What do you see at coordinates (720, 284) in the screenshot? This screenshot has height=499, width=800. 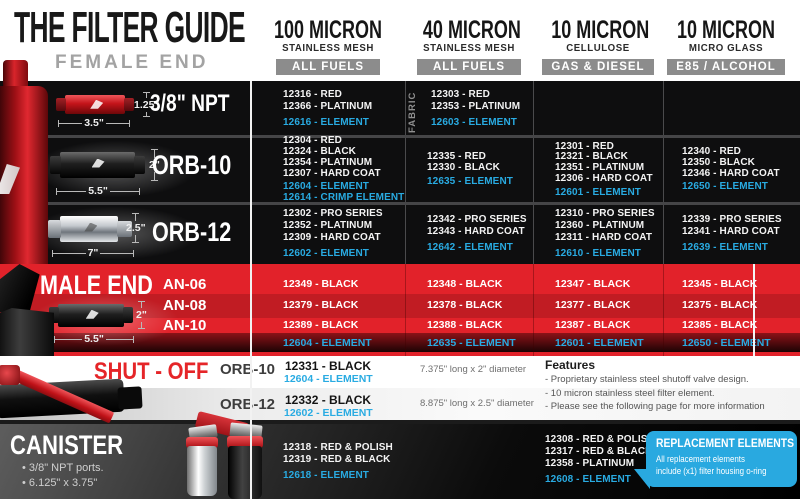 I see `part-cell: 12345 - BLACK` at bounding box center [720, 284].